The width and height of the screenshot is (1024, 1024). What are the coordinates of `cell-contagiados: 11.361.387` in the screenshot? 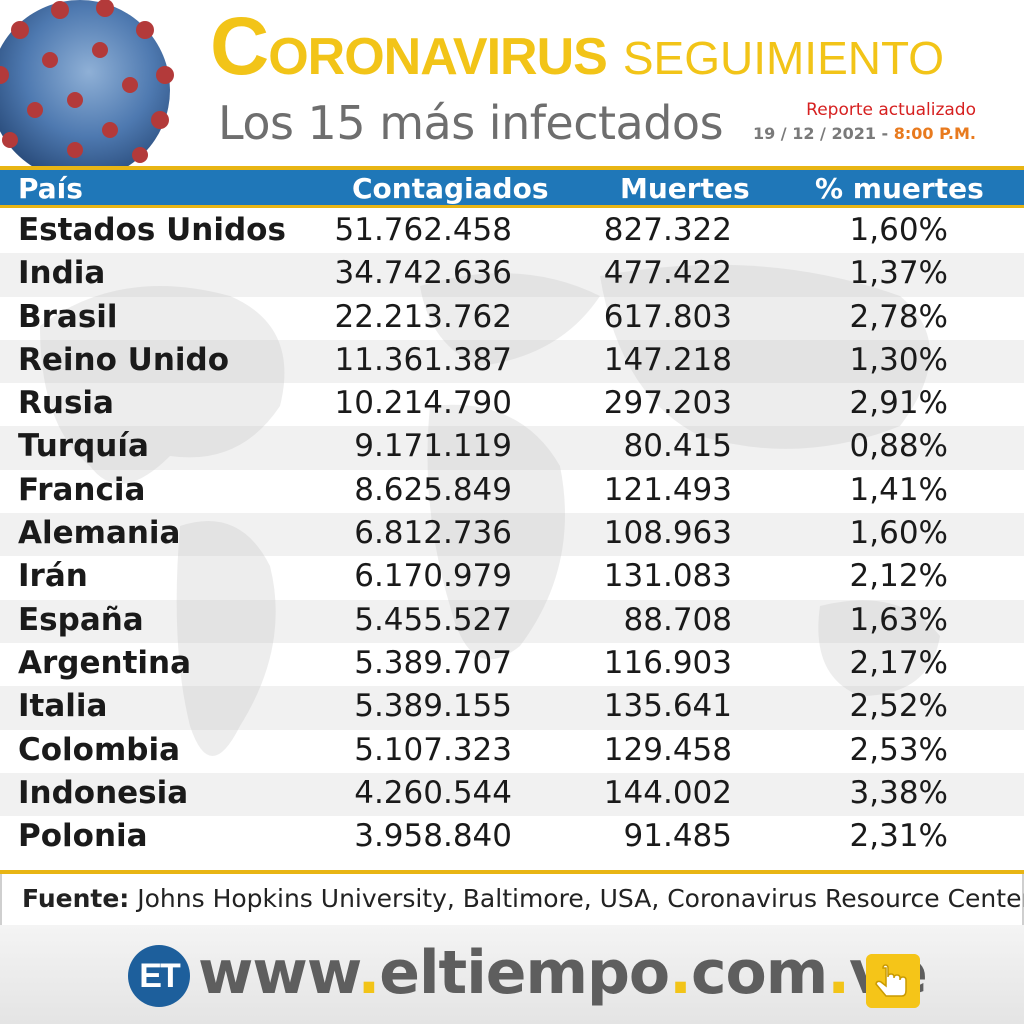 It's located at (423, 359).